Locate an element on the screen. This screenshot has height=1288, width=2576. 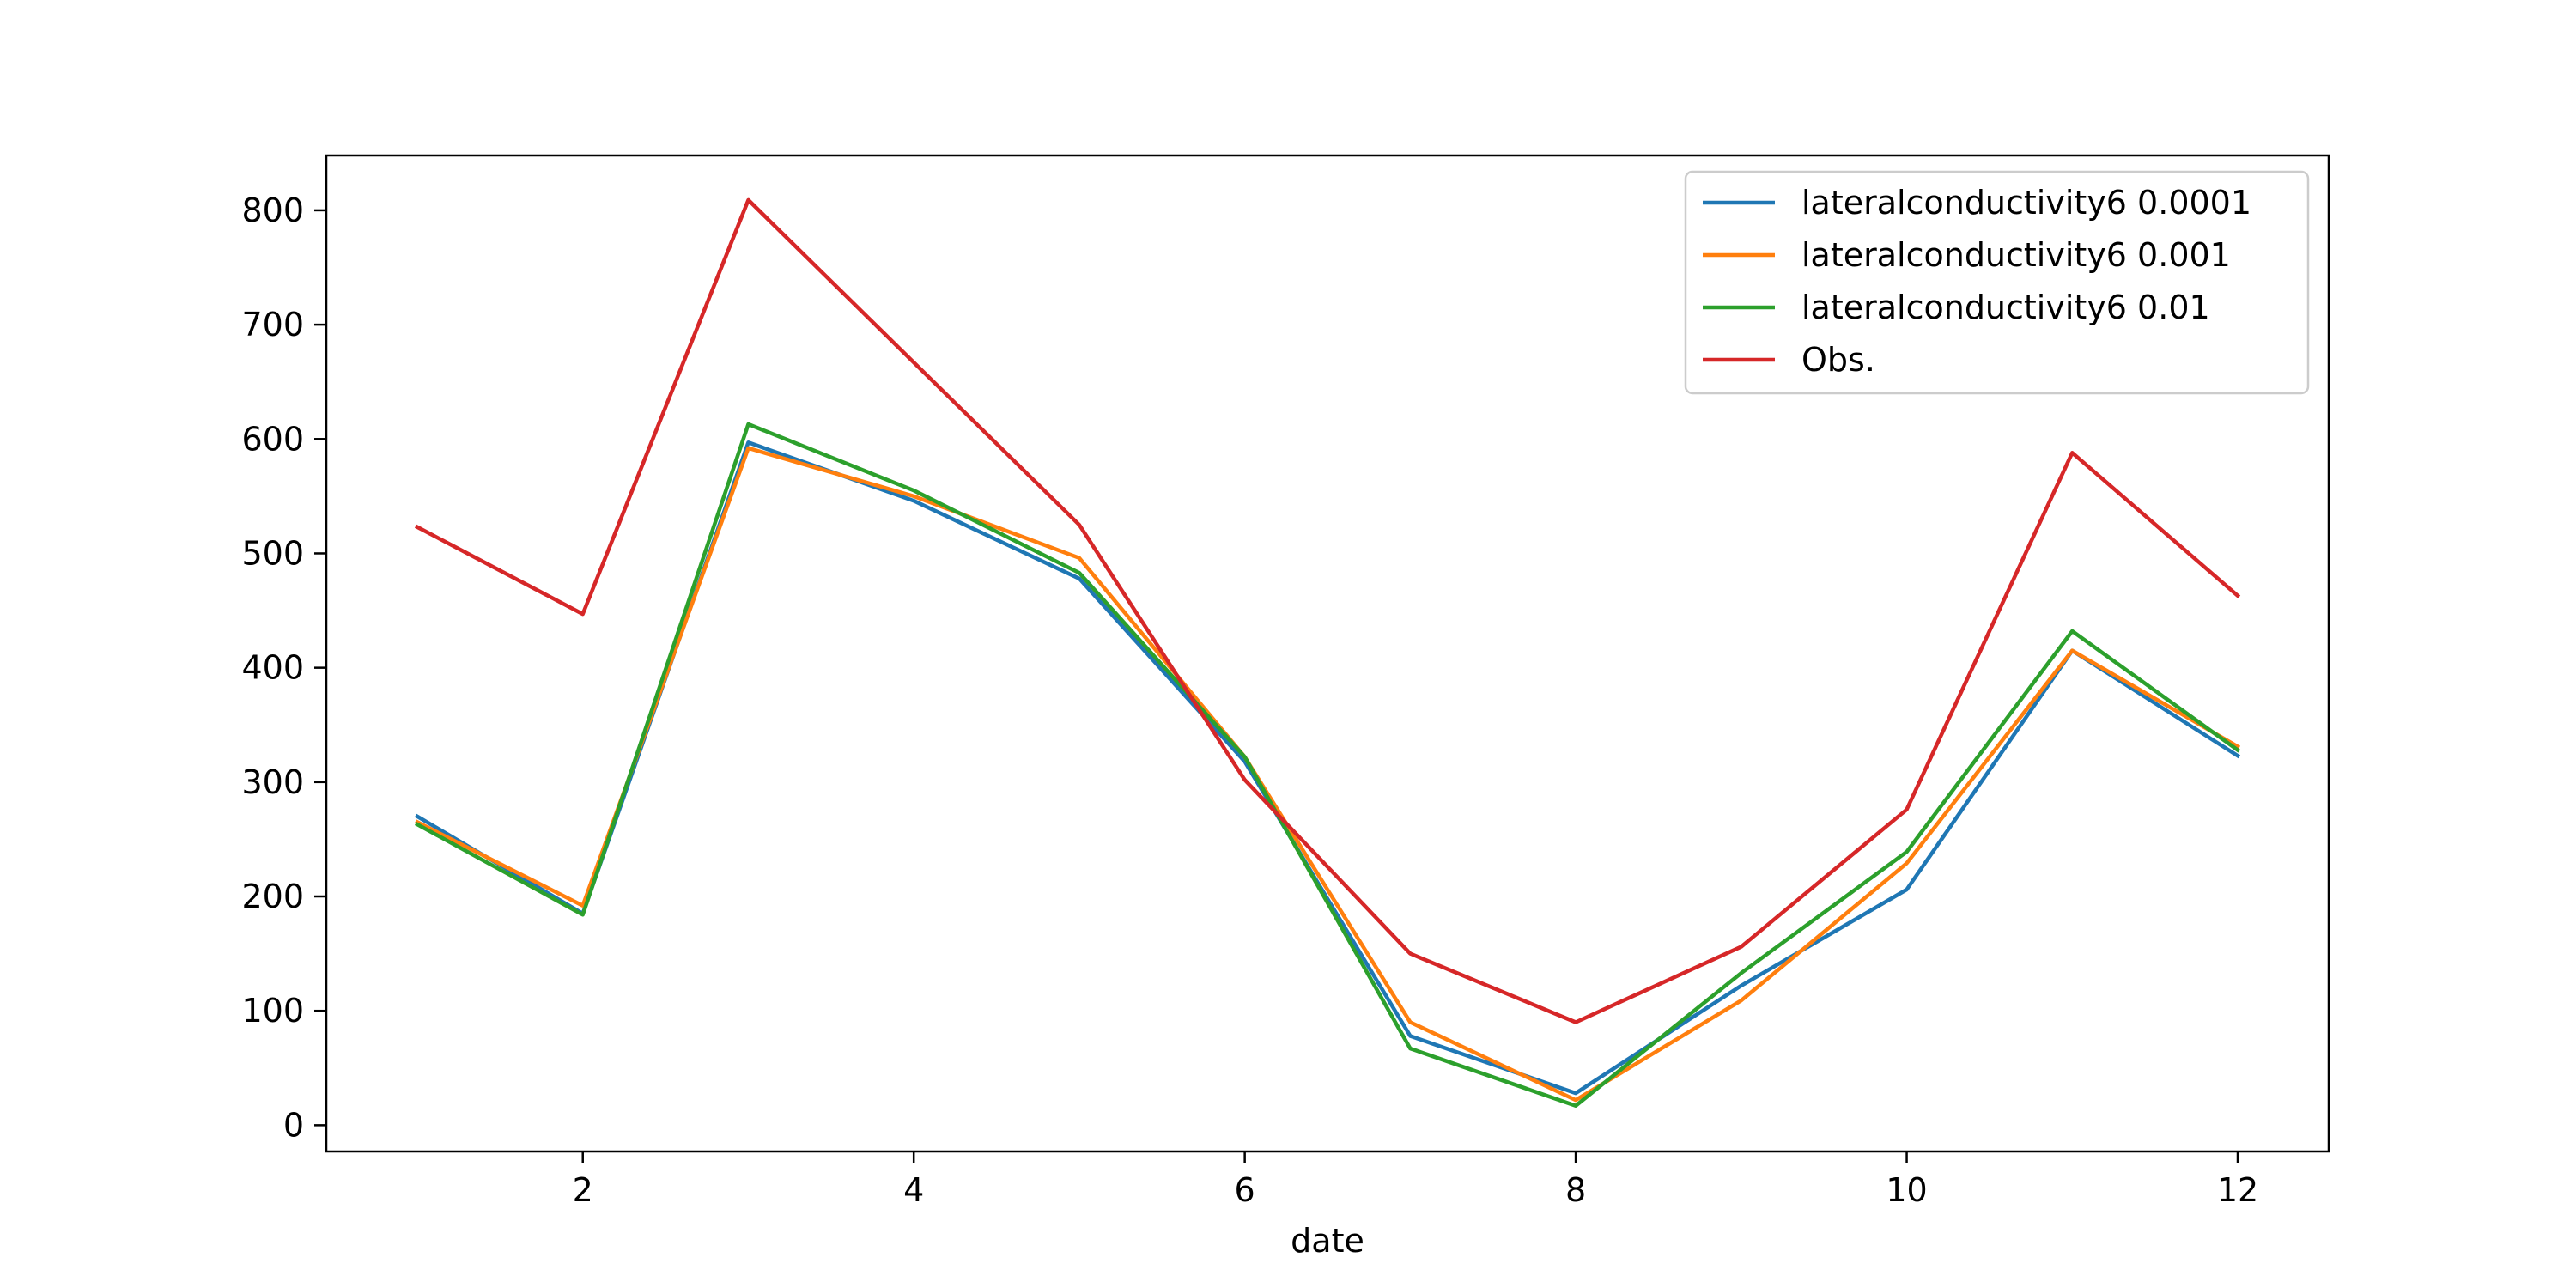
x-tick-label-4: 4 is located at coordinates (914, 1190).